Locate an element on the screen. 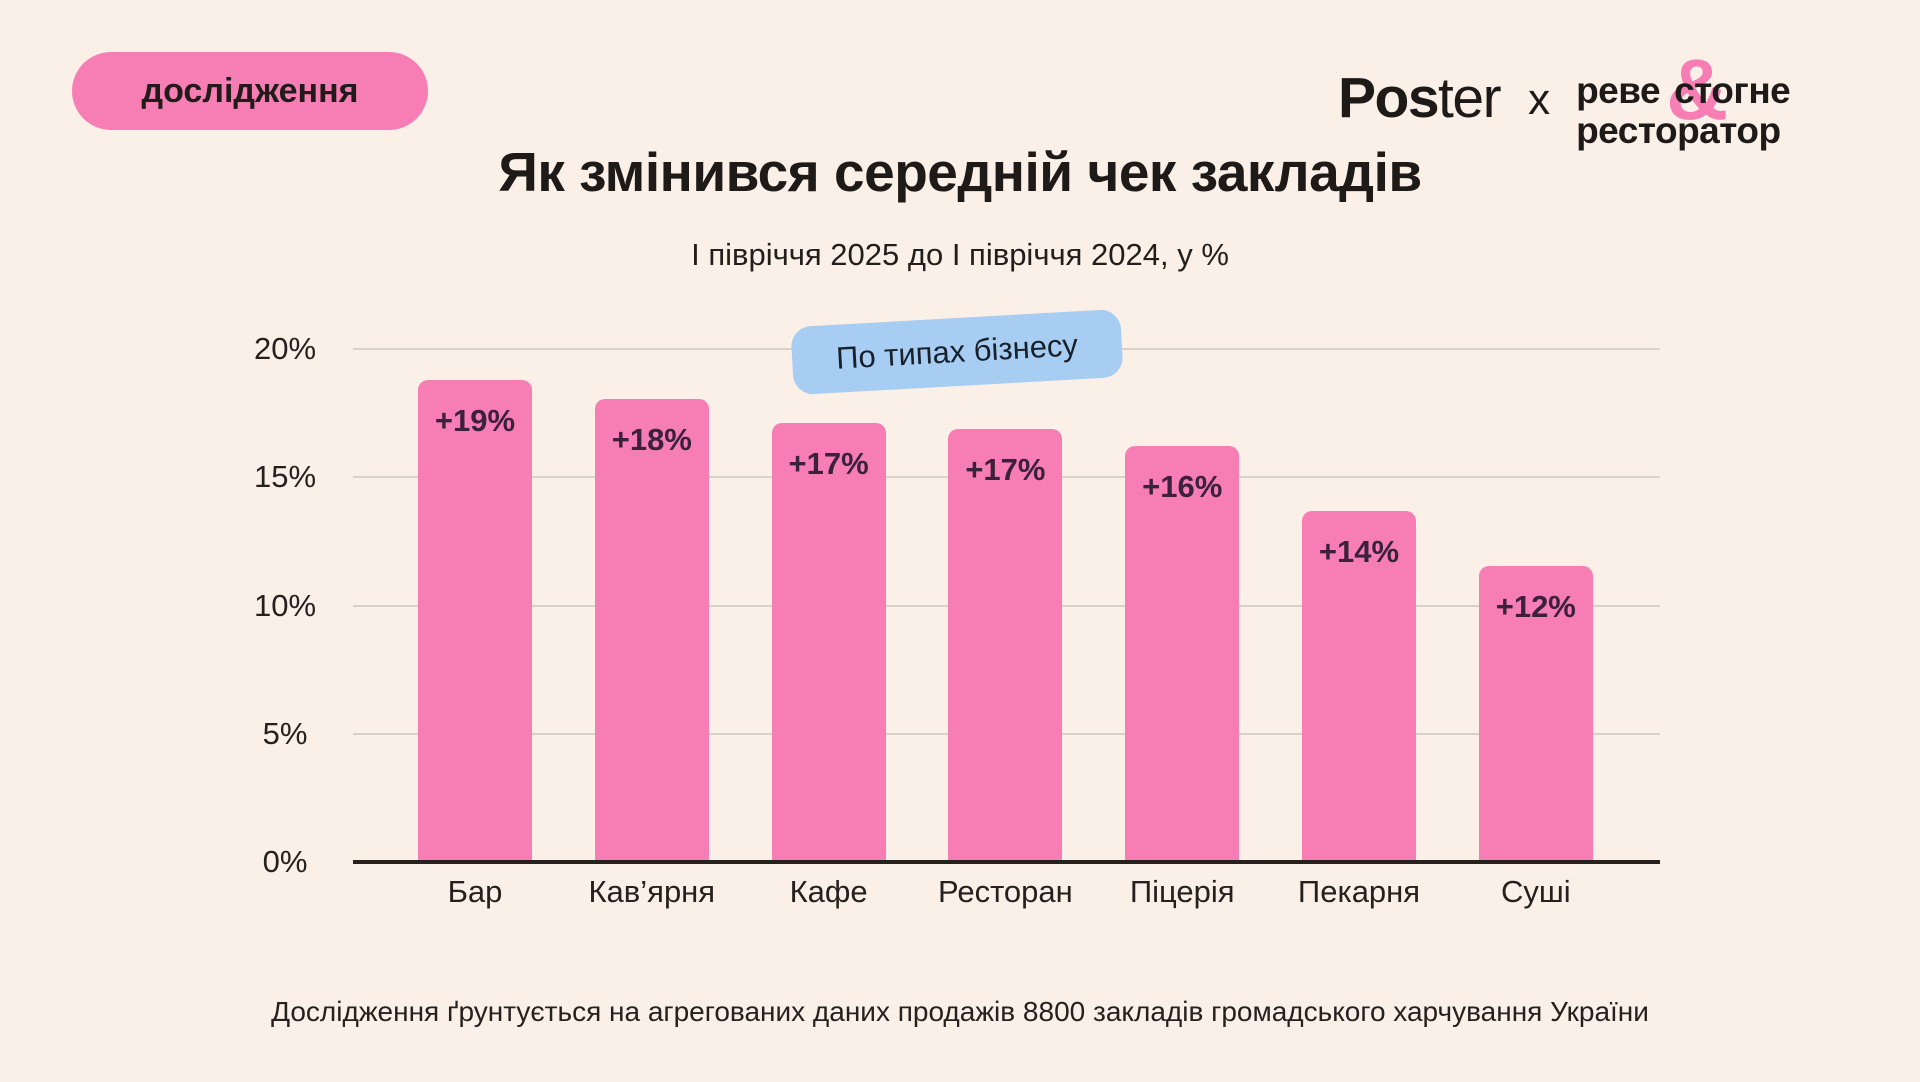 The width and height of the screenshot is (1920, 1082). logo-row: Poster x & реве стогне ресторатор is located at coordinates (1564, 99).